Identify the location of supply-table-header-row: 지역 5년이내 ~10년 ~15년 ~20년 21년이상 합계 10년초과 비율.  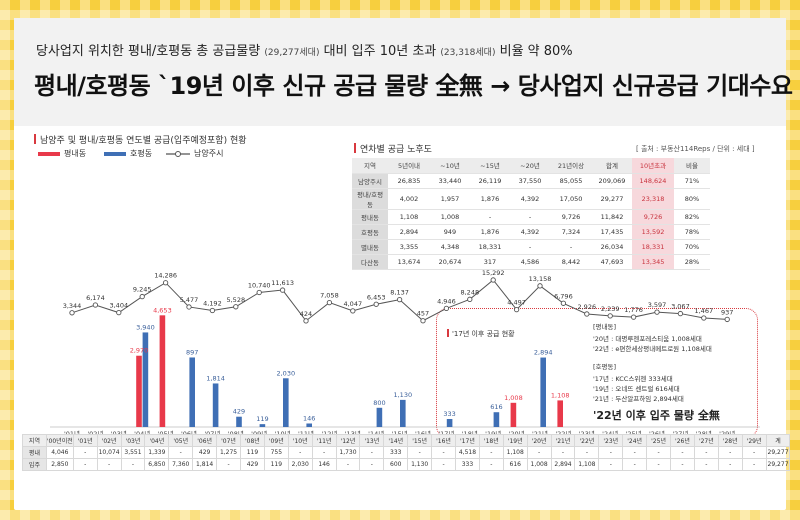
(531, 166).